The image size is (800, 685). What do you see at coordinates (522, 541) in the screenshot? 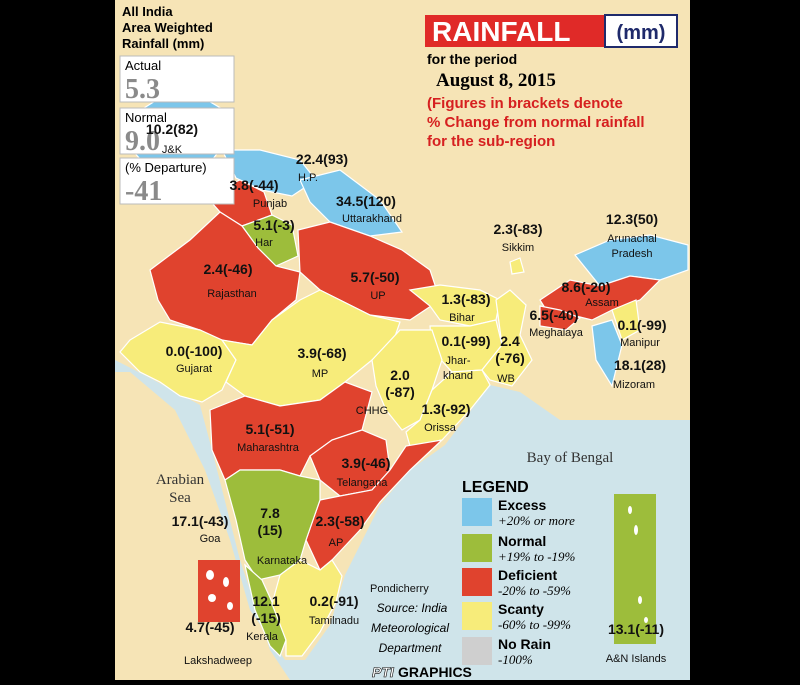
I see `legend-name: Normal` at bounding box center [522, 541].